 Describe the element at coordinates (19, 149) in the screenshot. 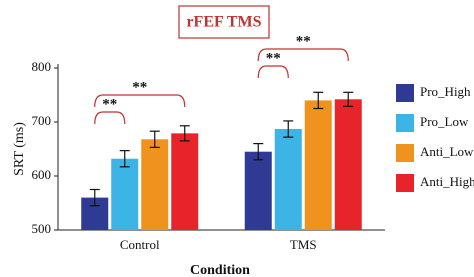

I see `y-axis-label: SRT (ms)` at that location.